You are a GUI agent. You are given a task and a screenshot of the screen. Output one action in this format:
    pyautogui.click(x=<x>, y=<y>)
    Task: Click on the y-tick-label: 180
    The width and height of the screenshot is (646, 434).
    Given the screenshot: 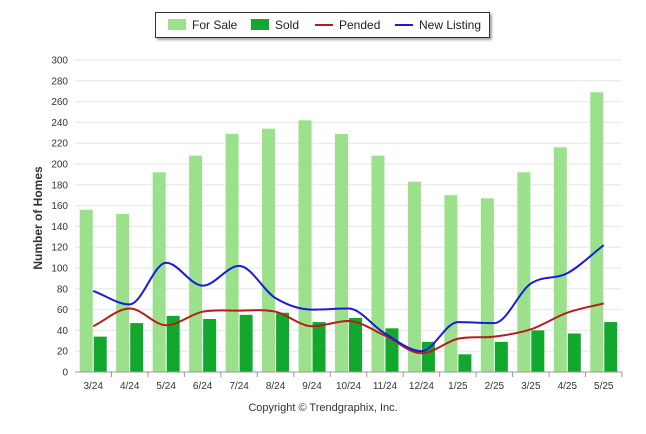 What is the action you would take?
    pyautogui.click(x=59, y=185)
    